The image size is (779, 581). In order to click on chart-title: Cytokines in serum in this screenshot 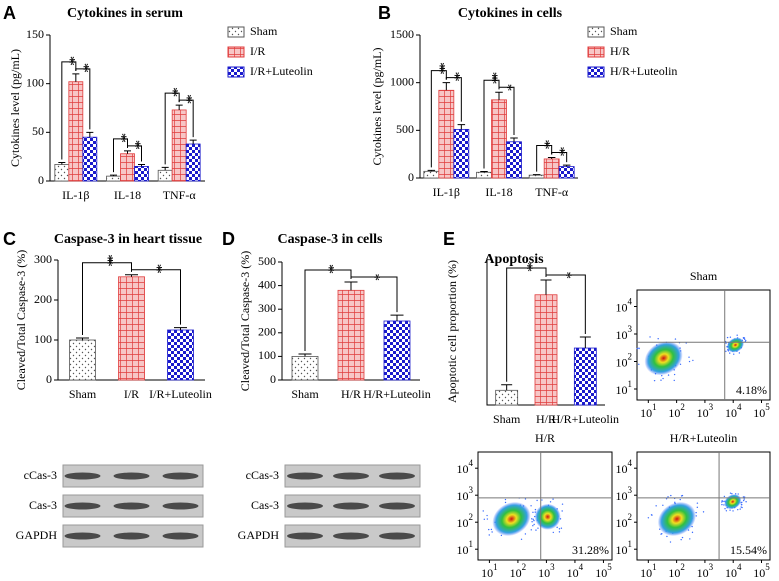, I will do `click(125, 13)`.